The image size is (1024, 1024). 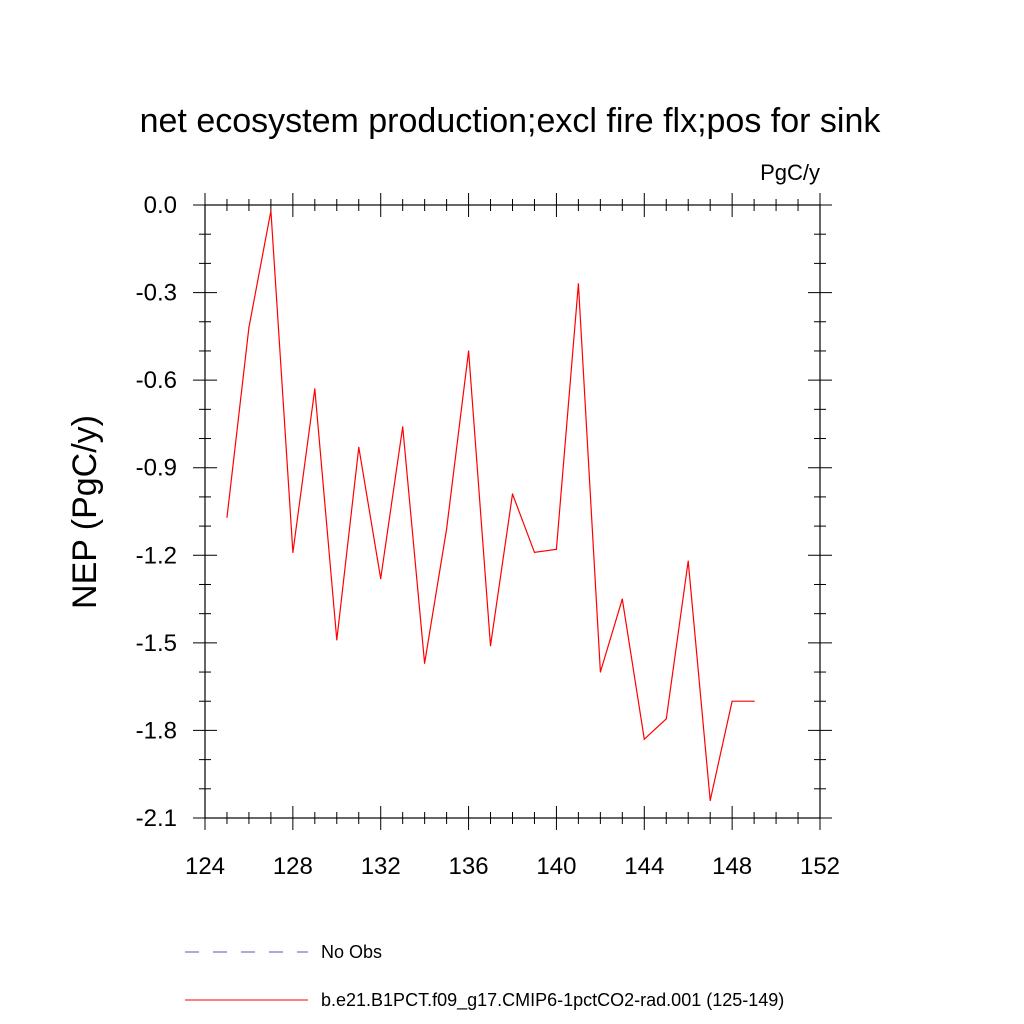 I want to click on y-tick-label: -1.8, so click(x=156, y=730).